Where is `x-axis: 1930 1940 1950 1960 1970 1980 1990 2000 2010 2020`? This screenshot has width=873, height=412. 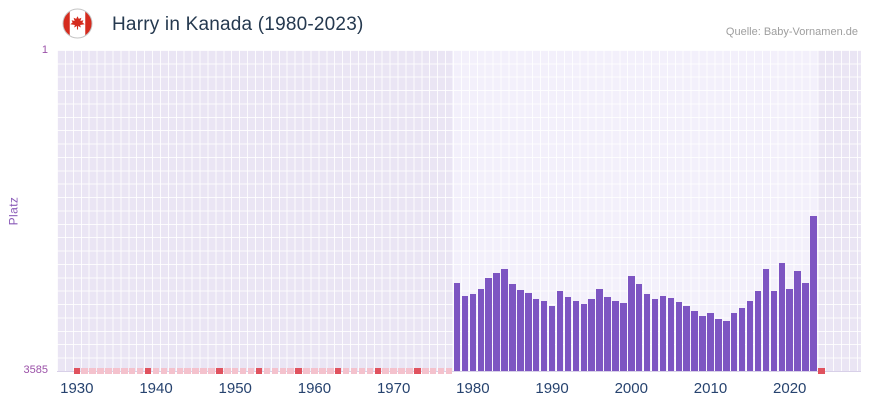
x-axis: 1930 1940 1950 1960 1970 1980 1990 2000 2010 2020 is located at coordinates (459, 391).